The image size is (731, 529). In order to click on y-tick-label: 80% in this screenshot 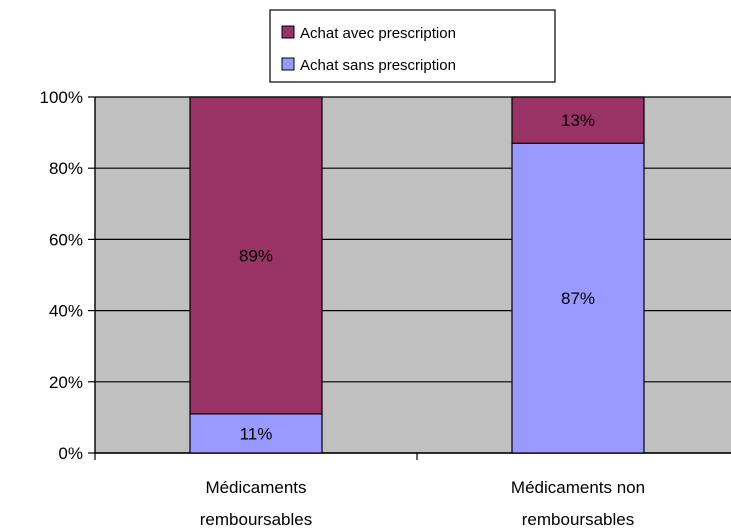, I will do `click(66, 168)`.